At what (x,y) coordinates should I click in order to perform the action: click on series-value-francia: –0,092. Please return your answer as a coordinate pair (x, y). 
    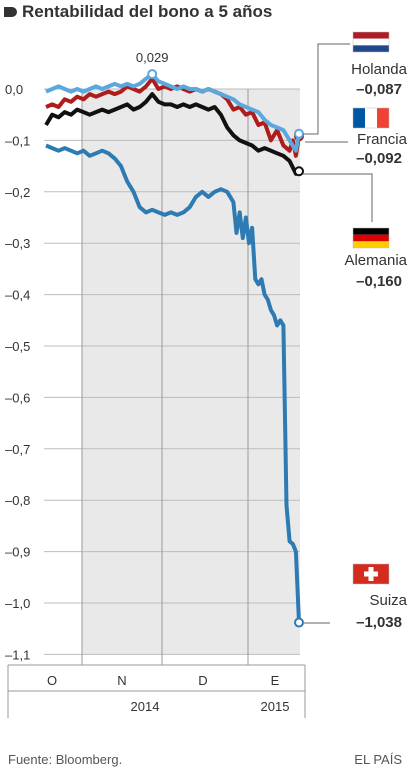
    Looking at the image, I should click on (379, 158).